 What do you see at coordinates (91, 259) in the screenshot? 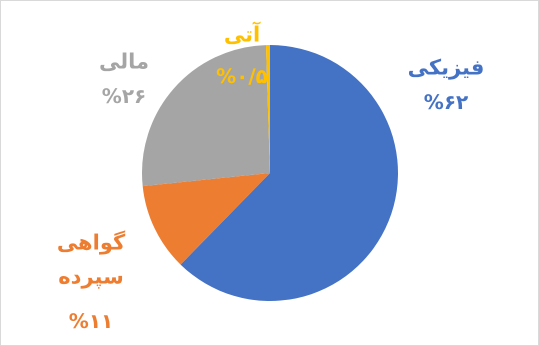
I see `slice-label: گواهی سپرده` at bounding box center [91, 259].